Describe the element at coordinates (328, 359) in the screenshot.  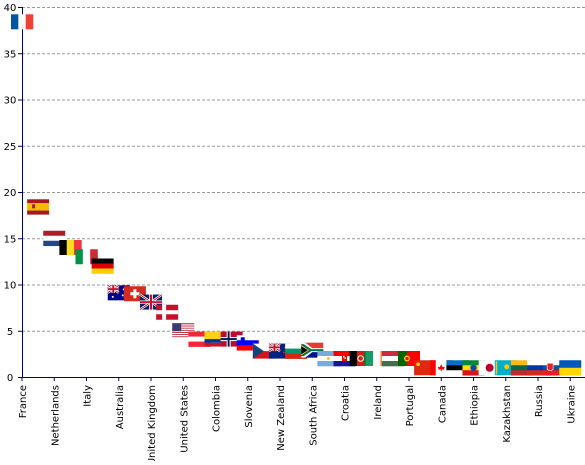
I see `flag-marker-argentina` at that location.